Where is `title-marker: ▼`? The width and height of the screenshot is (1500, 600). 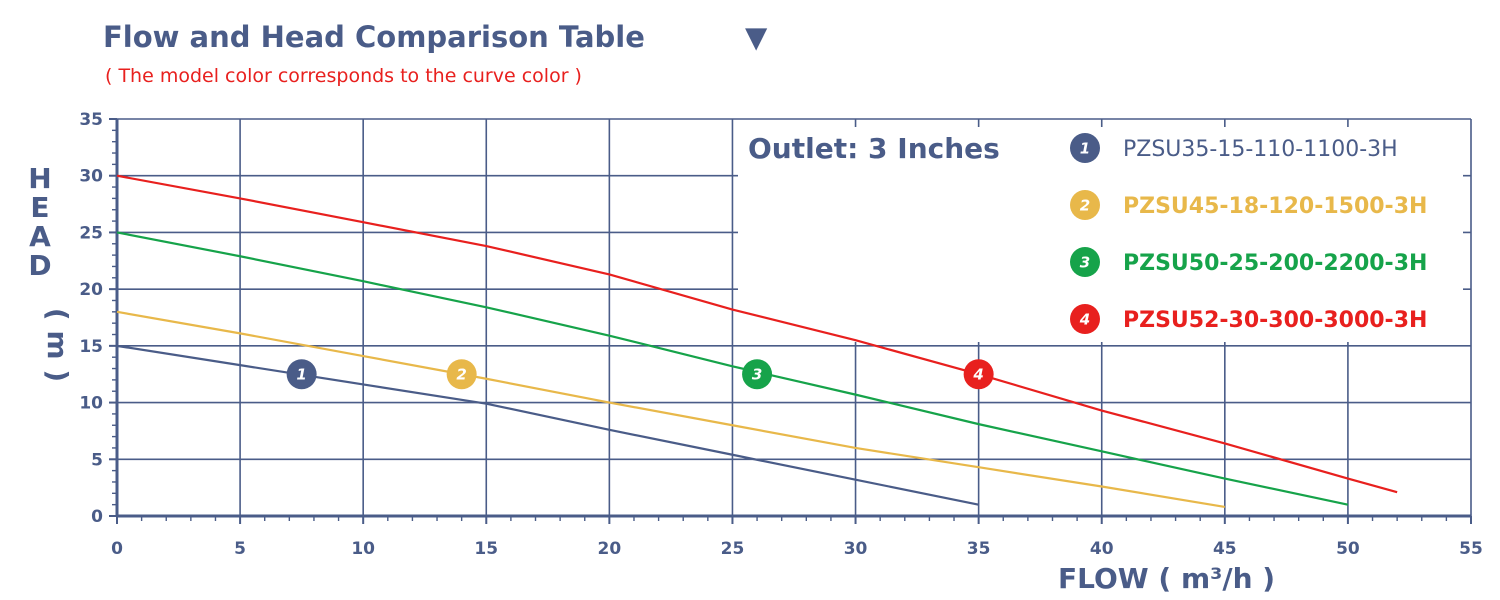 title-marker: ▼ is located at coordinates (756, 37).